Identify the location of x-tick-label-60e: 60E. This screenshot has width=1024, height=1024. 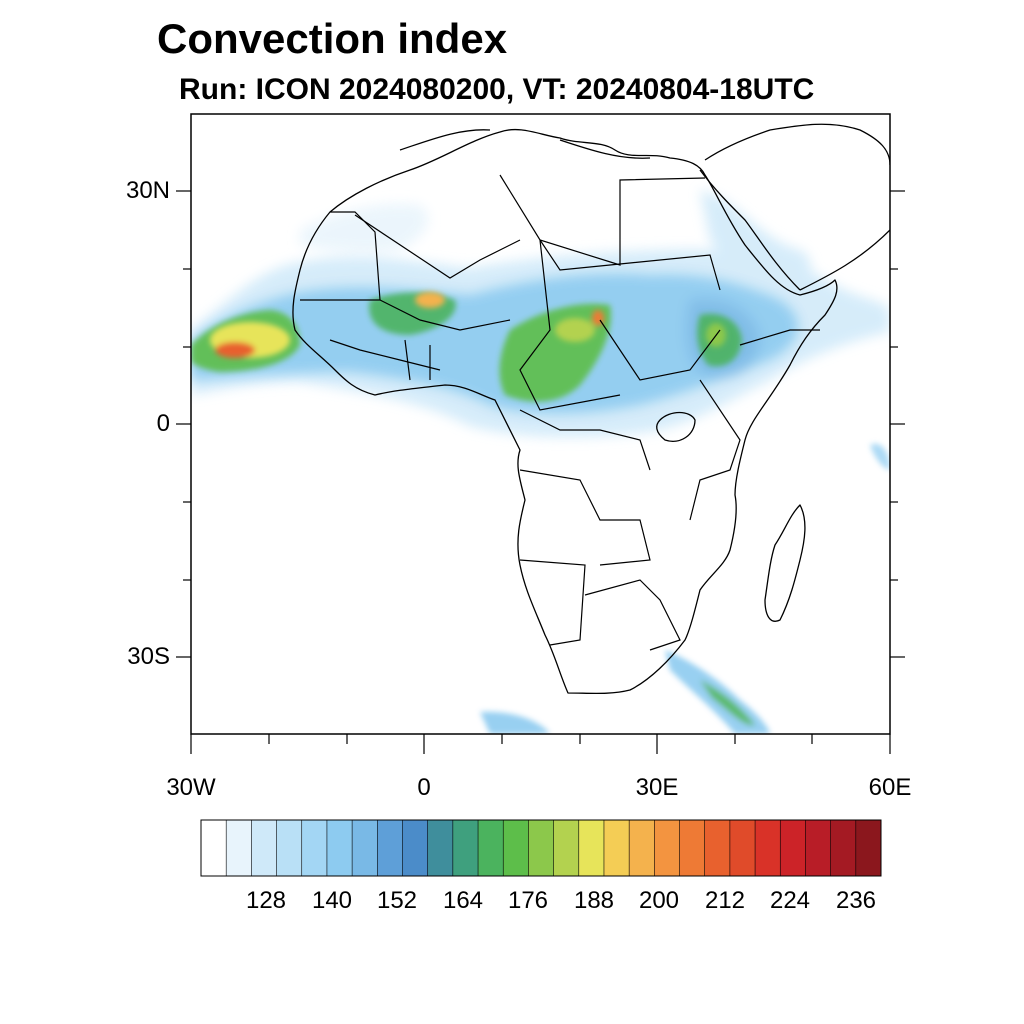
(890, 787).